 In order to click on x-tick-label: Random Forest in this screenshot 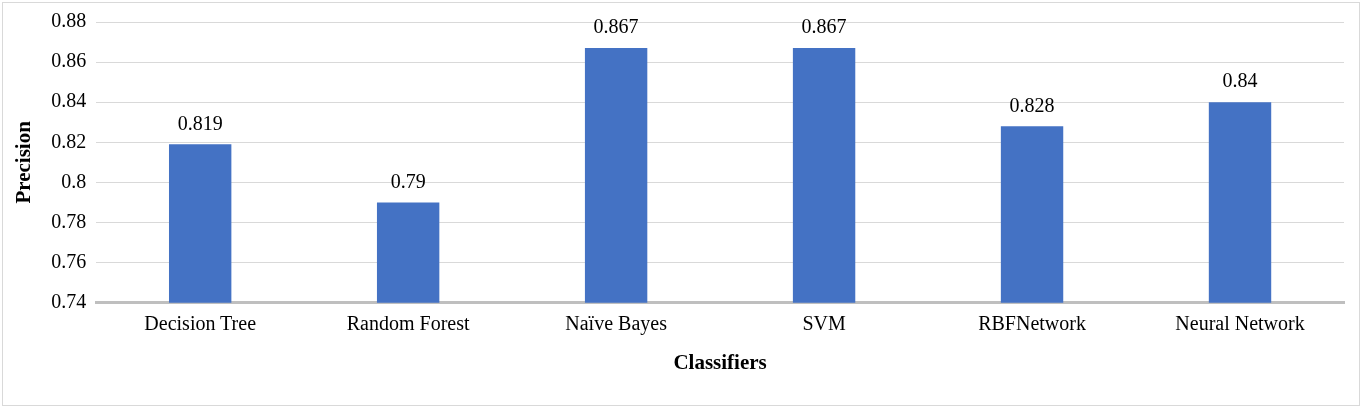, I will do `click(408, 323)`.